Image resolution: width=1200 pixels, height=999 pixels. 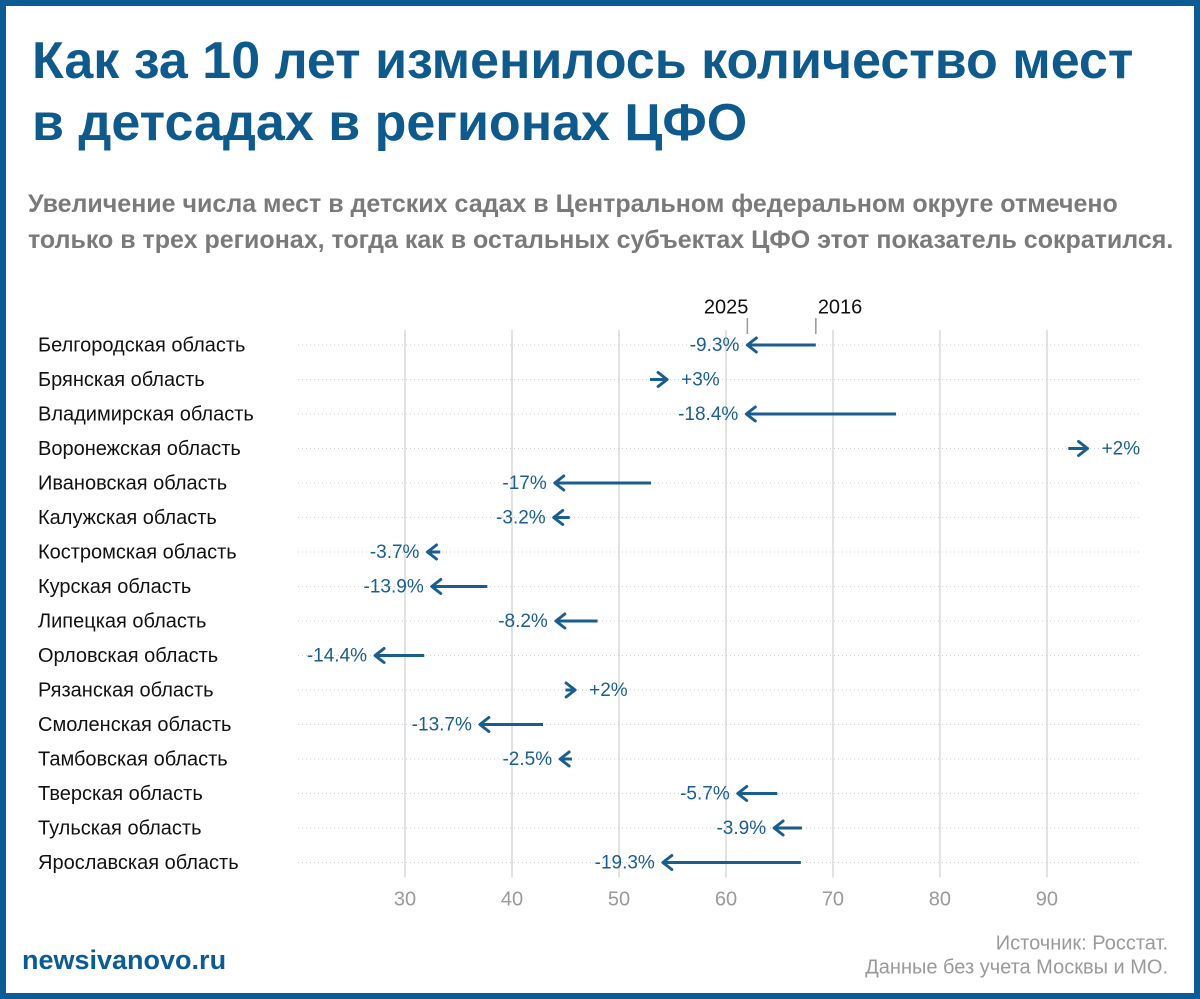 What do you see at coordinates (405, 899) in the screenshot?
I see `x-tick-label: 30` at bounding box center [405, 899].